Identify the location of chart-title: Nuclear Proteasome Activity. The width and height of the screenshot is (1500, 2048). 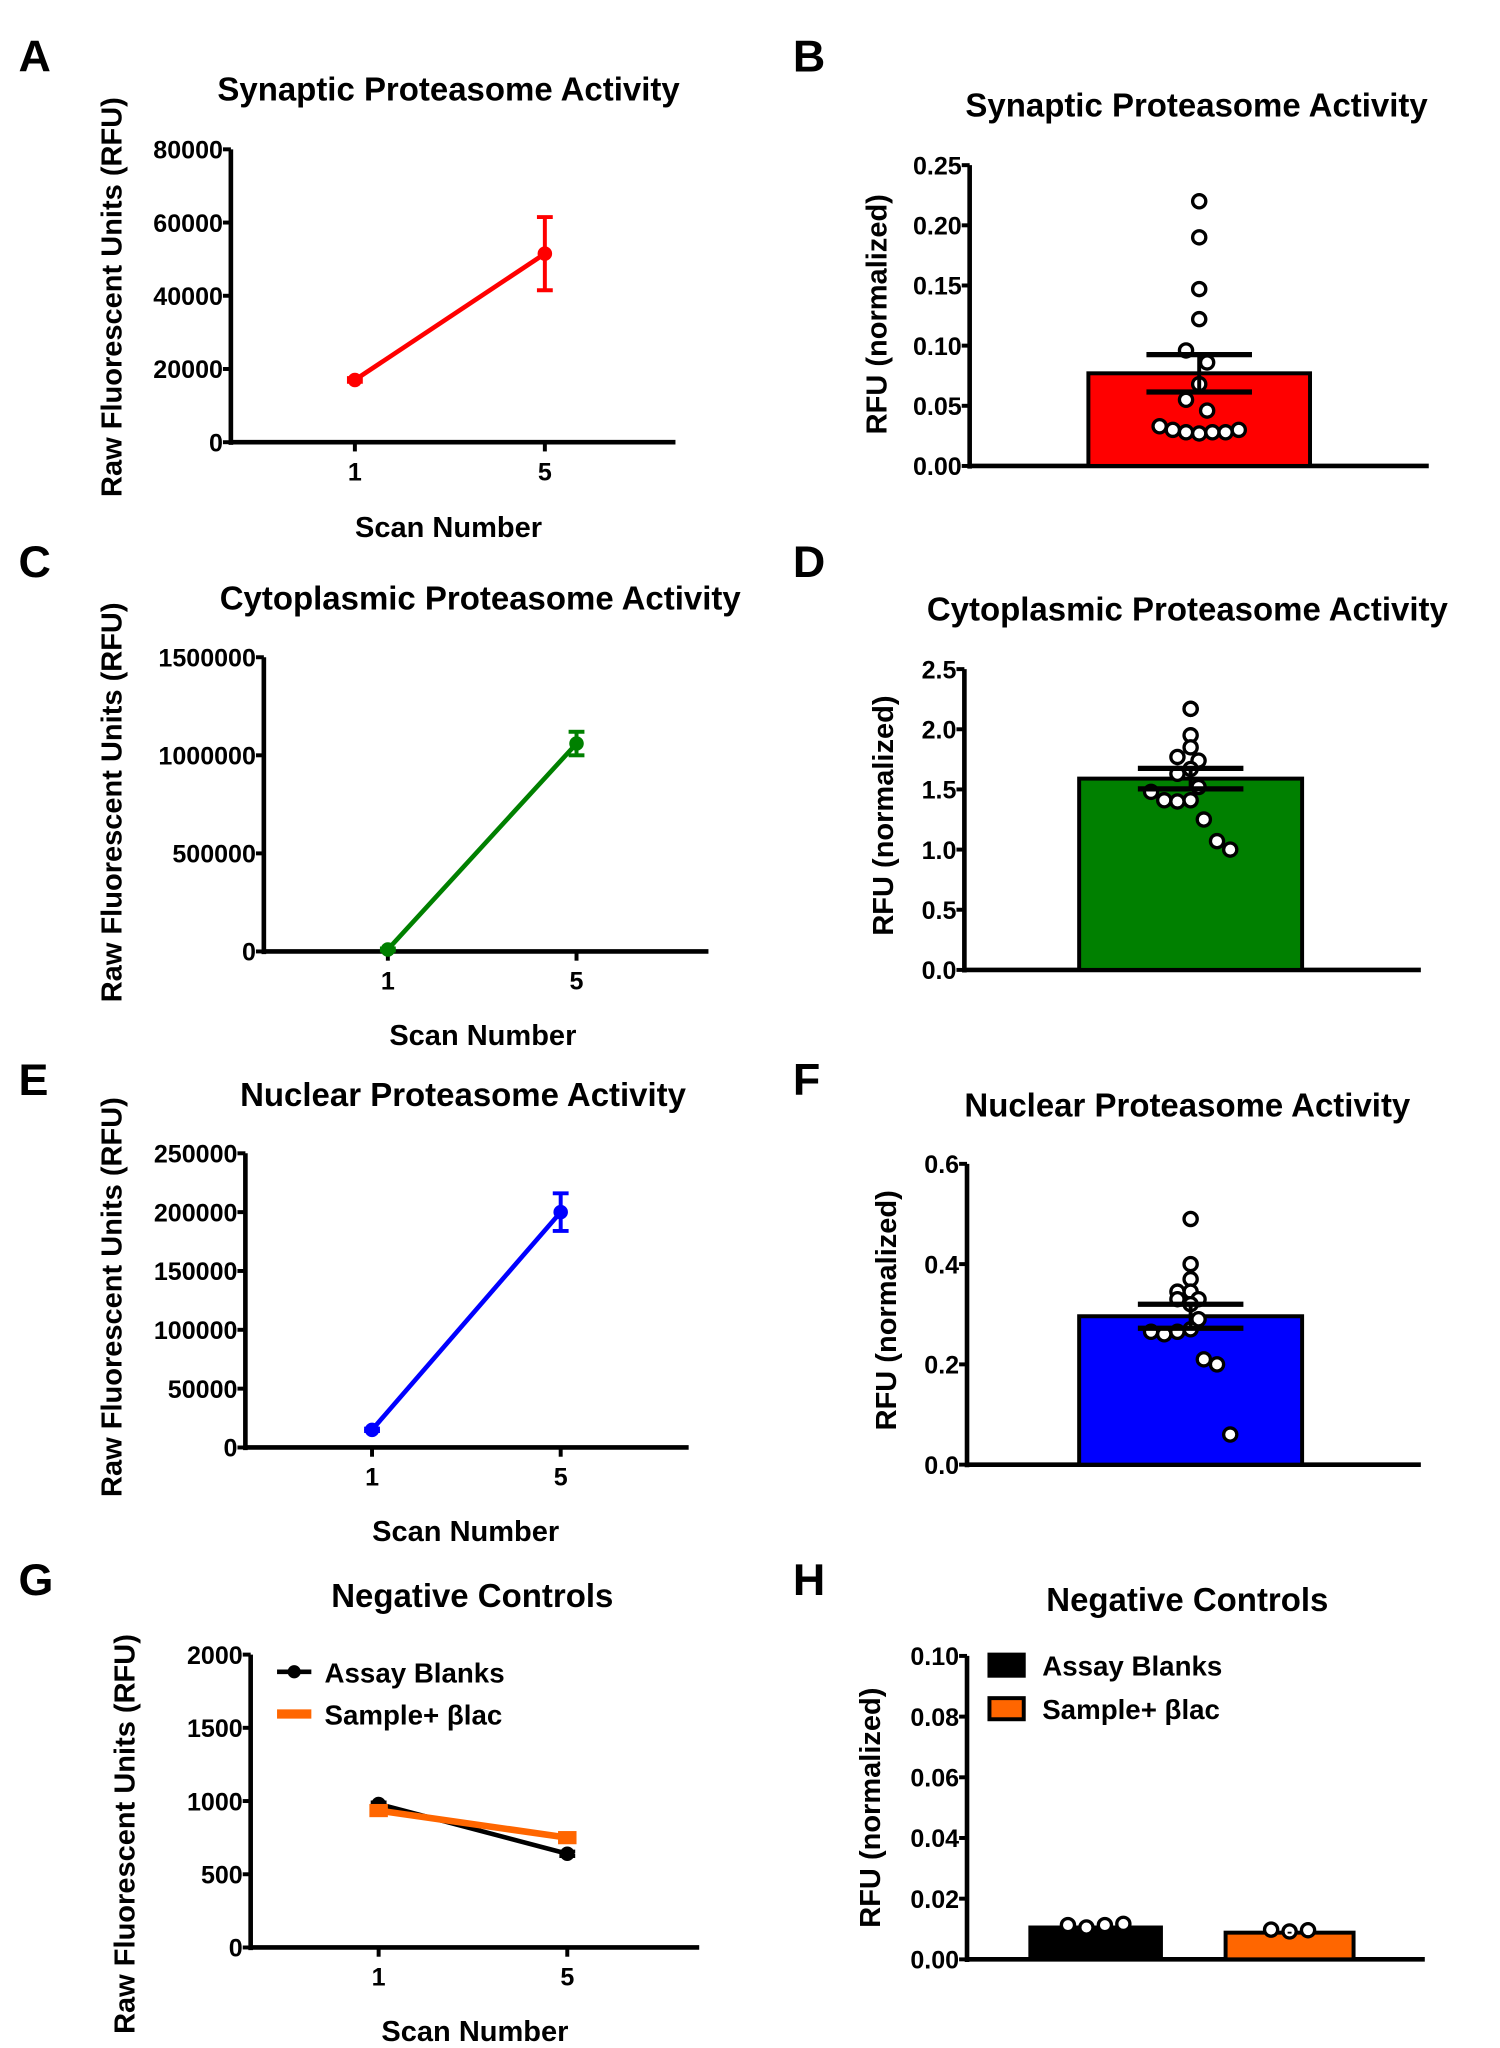
(463, 1094).